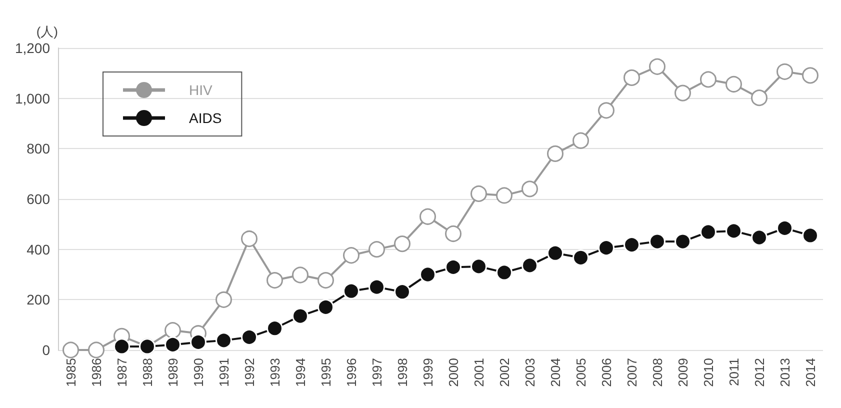 The height and width of the screenshot is (408, 841). I want to click on x-tick-label: 1999, so click(428, 372).